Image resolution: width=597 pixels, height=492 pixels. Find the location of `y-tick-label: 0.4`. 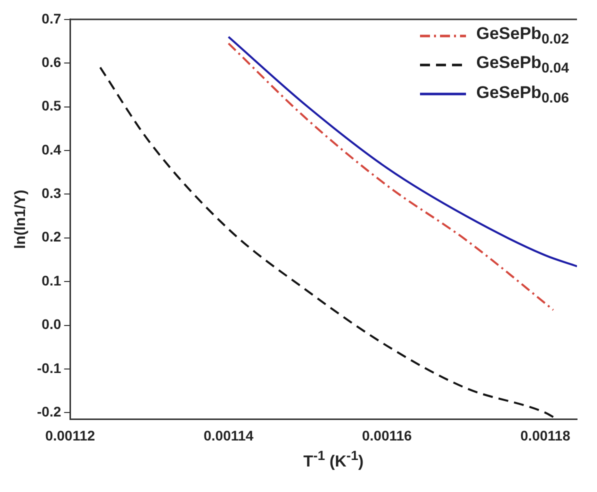

y-tick-label: 0.4 is located at coordinates (52, 149).